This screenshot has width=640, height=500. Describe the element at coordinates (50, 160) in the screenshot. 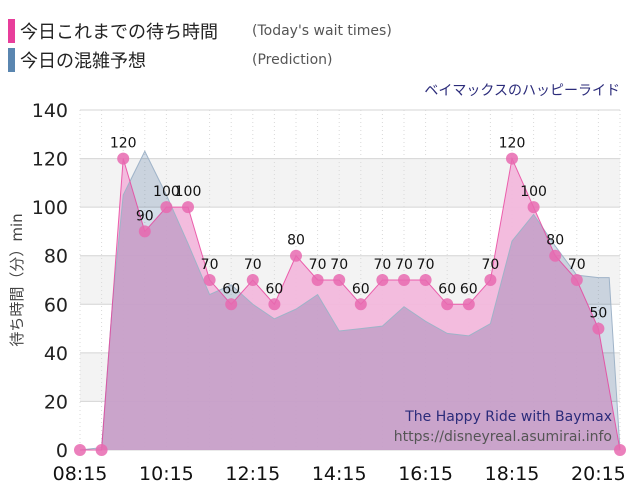

I see `y-tick-label: 120` at that location.